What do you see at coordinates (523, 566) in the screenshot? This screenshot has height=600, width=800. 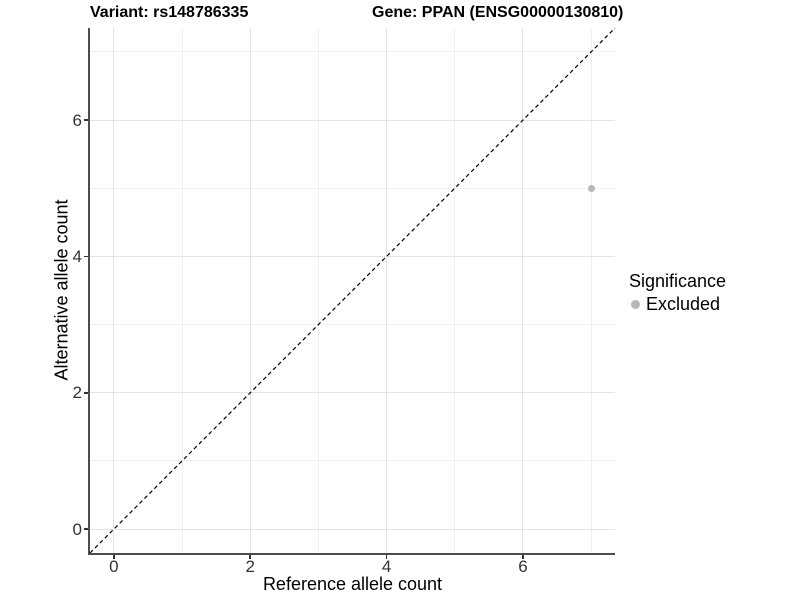 I see `x-tick-label: 6` at bounding box center [523, 566].